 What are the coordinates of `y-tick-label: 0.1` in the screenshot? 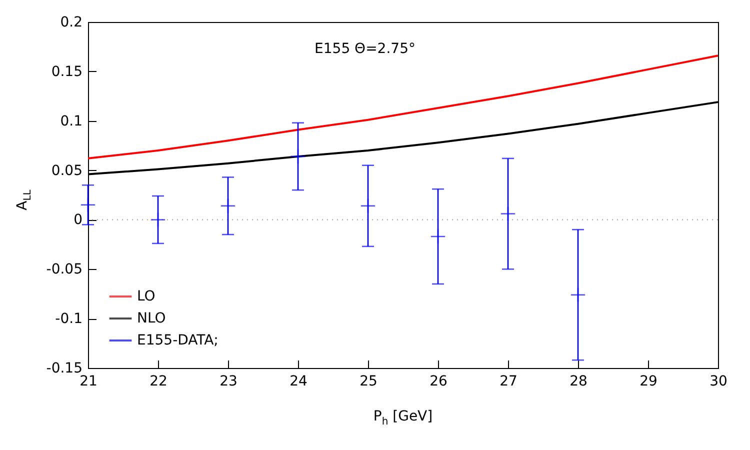 It's located at (71, 121).